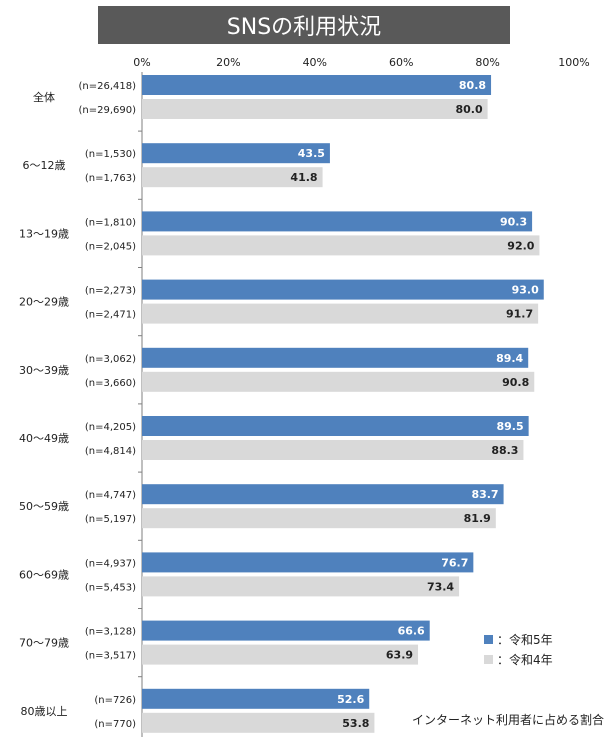 The height and width of the screenshot is (744, 612). I want to click on chart-note: インターネット利用者に占める割合, so click(507, 720).